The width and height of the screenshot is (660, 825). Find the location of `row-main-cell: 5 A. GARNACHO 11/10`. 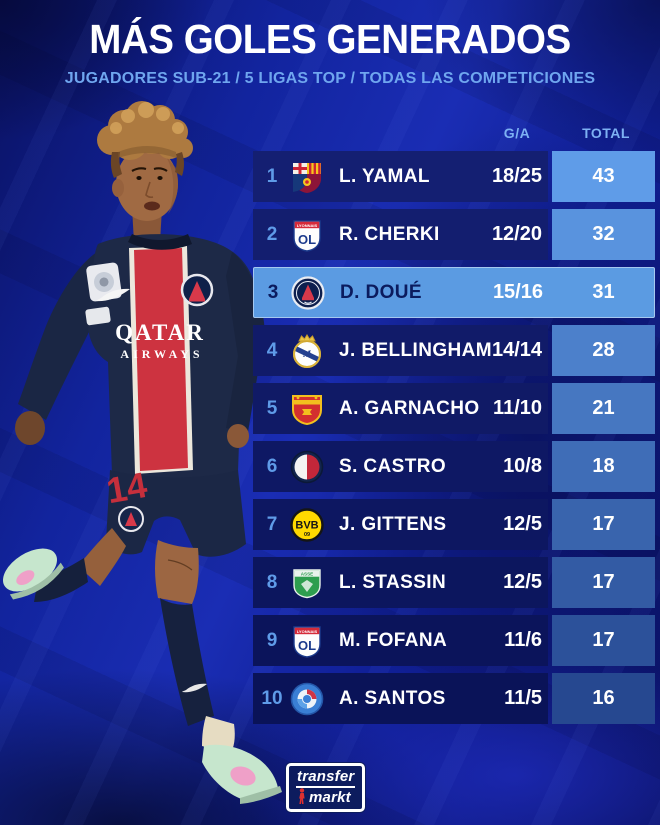

row-main-cell: 5 A. GARNACHO 11/10 is located at coordinates (400, 408).